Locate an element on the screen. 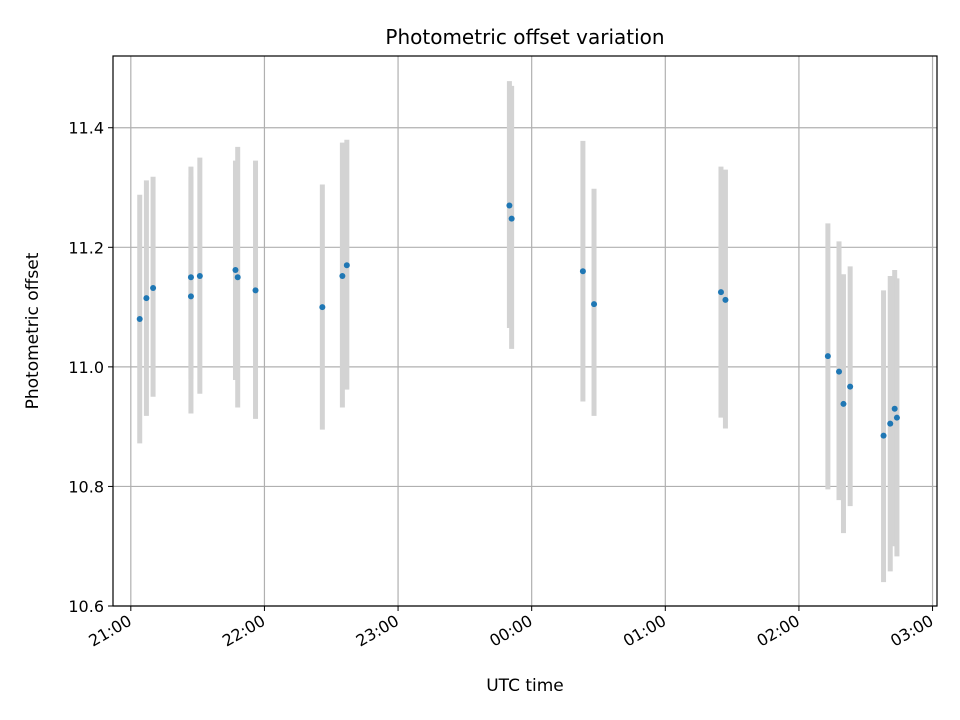  y-tick-label: 11.2 is located at coordinates (86, 247).